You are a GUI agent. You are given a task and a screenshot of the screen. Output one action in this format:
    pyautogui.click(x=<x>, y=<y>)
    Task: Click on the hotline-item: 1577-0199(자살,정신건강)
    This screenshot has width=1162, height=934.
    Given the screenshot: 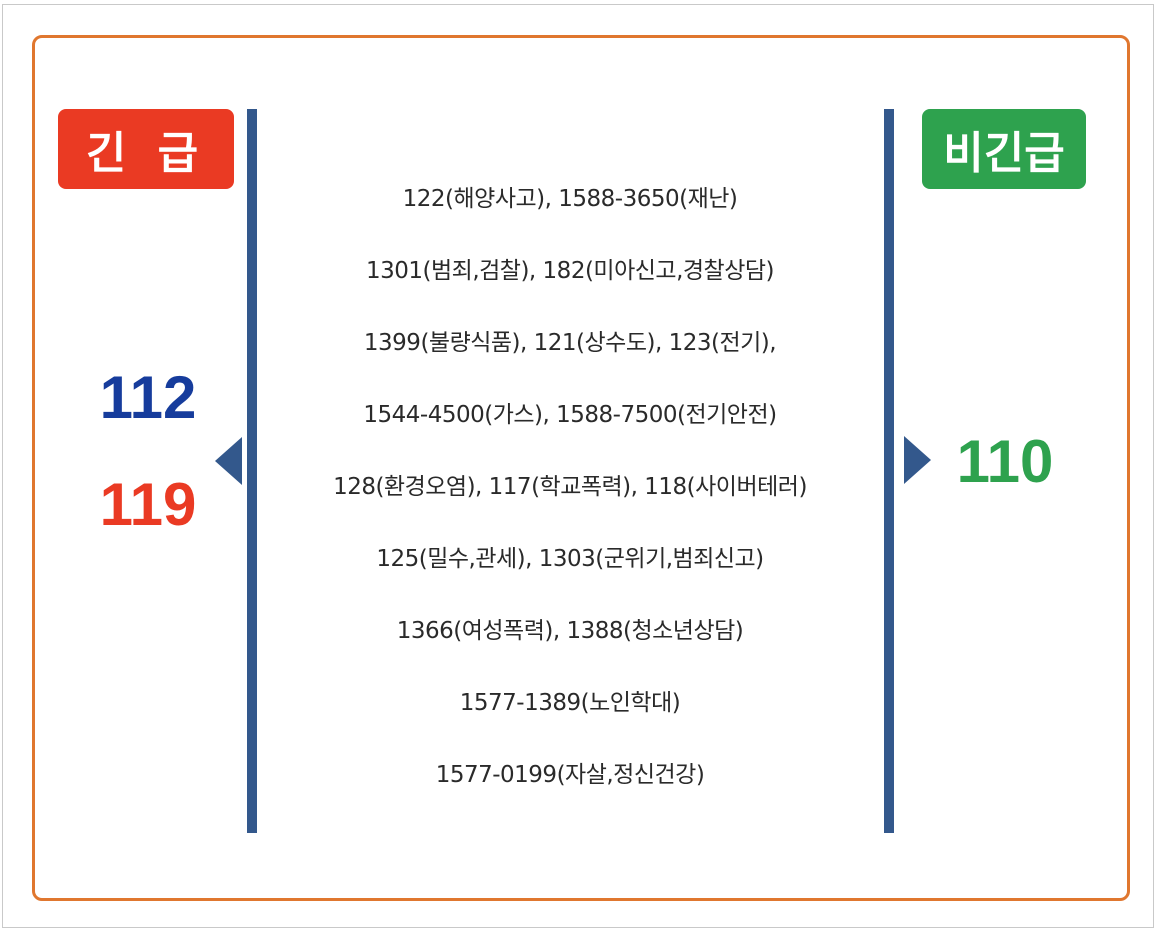 What is the action you would take?
    pyautogui.click(x=570, y=775)
    